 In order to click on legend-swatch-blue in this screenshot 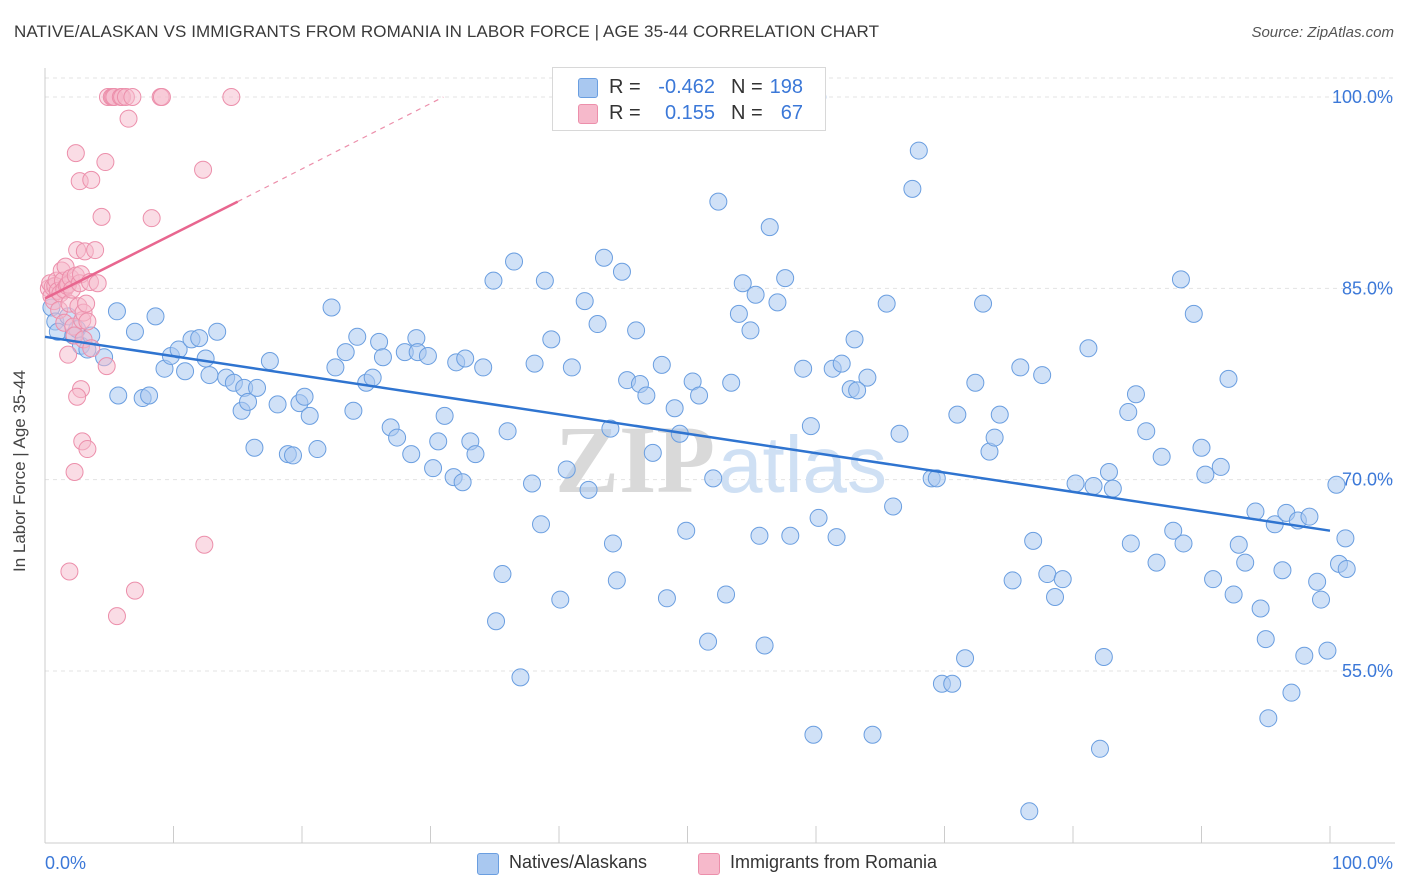, I will do `click(588, 88)`.